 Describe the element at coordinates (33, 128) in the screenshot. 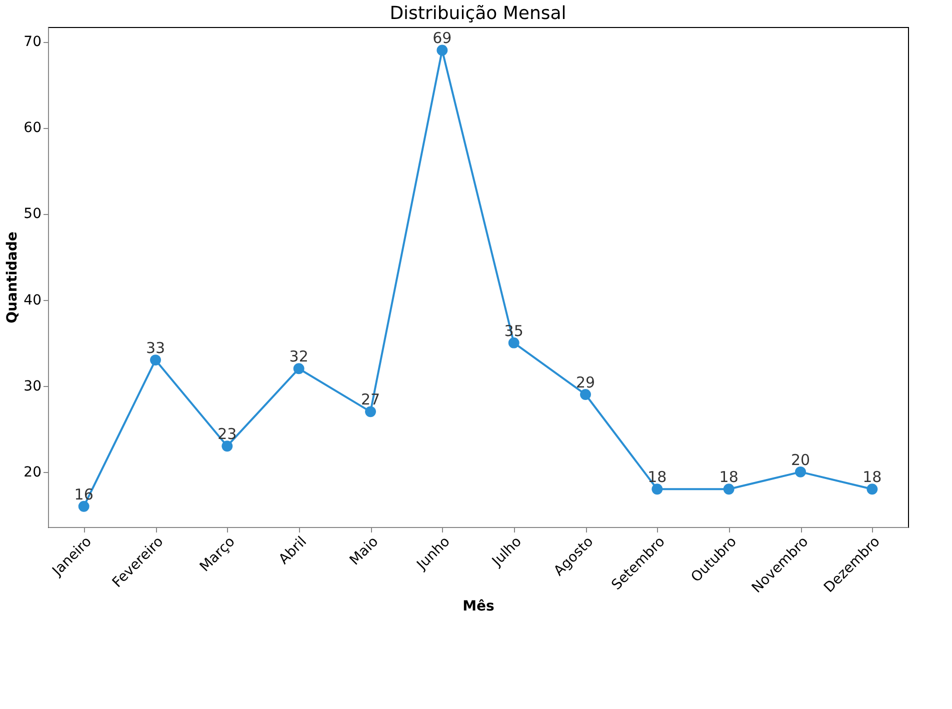

I see `y-tick-label: 60` at that location.